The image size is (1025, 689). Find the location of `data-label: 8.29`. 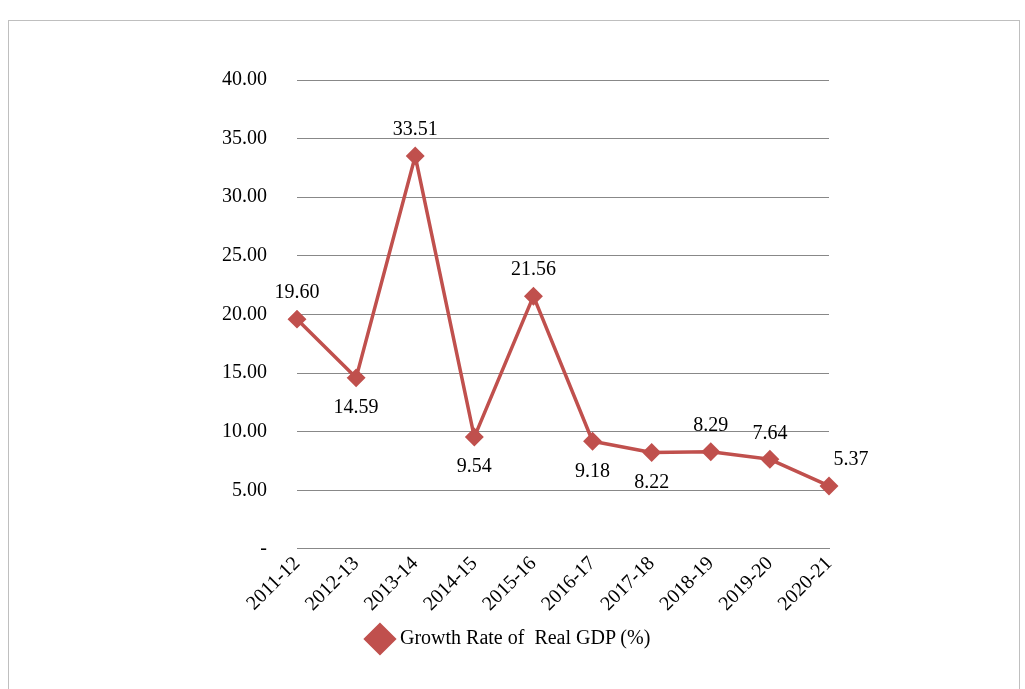

data-label: 8.29 is located at coordinates (711, 423).